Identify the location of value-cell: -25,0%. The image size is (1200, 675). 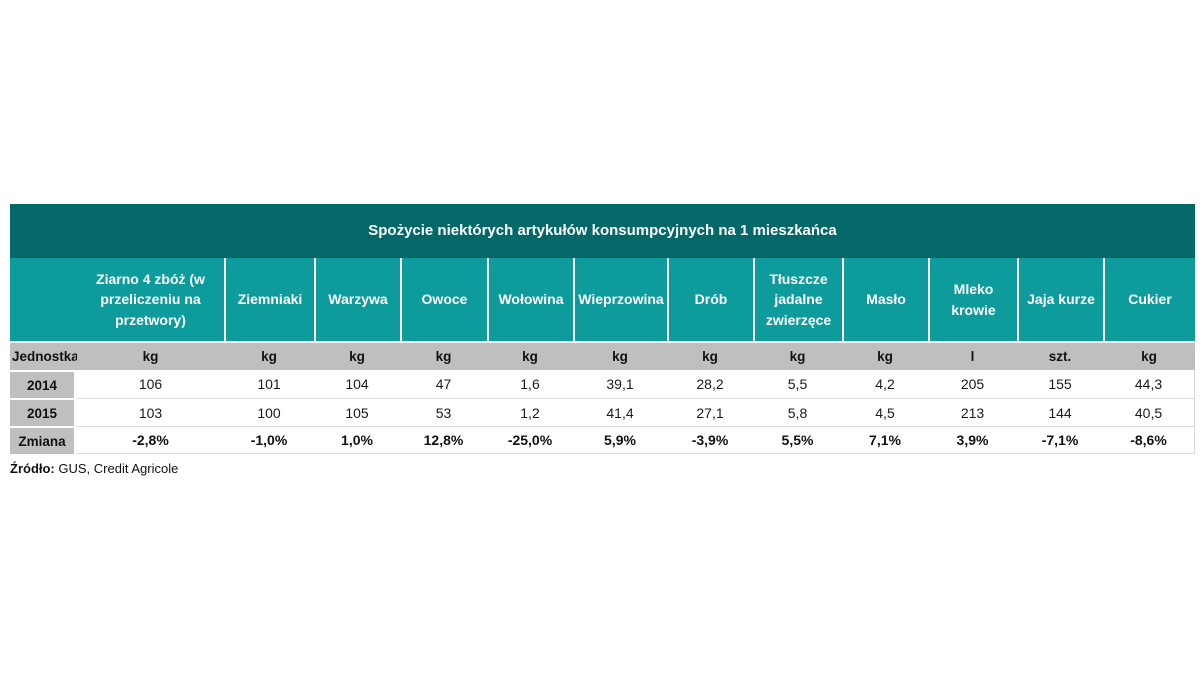
(530, 440).